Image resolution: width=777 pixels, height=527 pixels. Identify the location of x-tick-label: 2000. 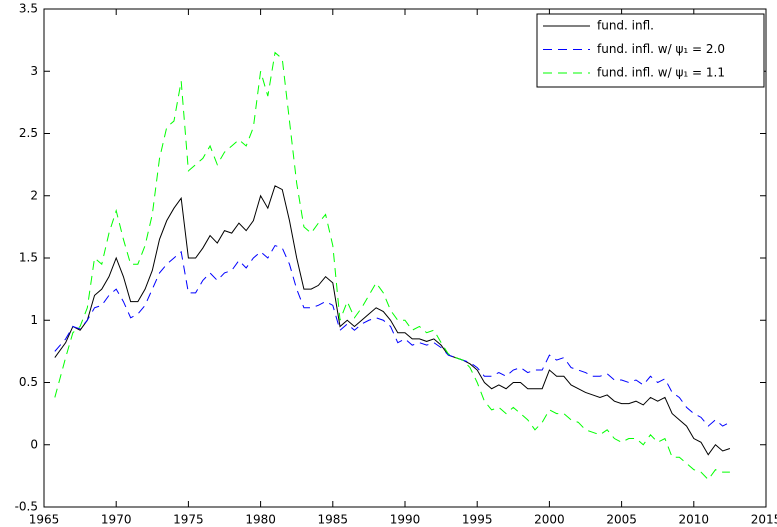
(549, 520).